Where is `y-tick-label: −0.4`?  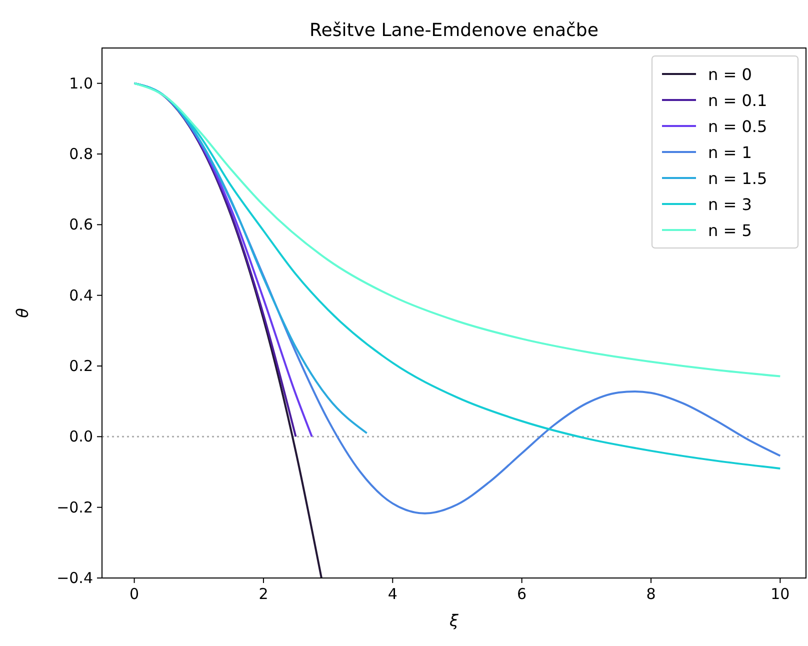 y-tick-label: −0.4 is located at coordinates (74, 578).